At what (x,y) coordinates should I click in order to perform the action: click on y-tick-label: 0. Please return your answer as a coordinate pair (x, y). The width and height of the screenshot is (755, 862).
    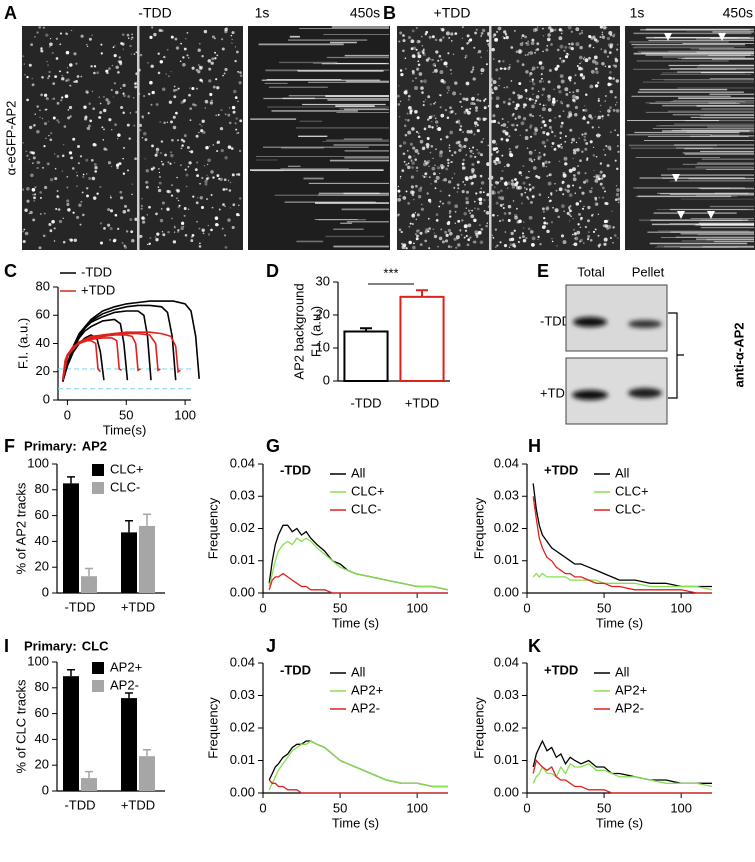
    Looking at the image, I should click on (45, 789).